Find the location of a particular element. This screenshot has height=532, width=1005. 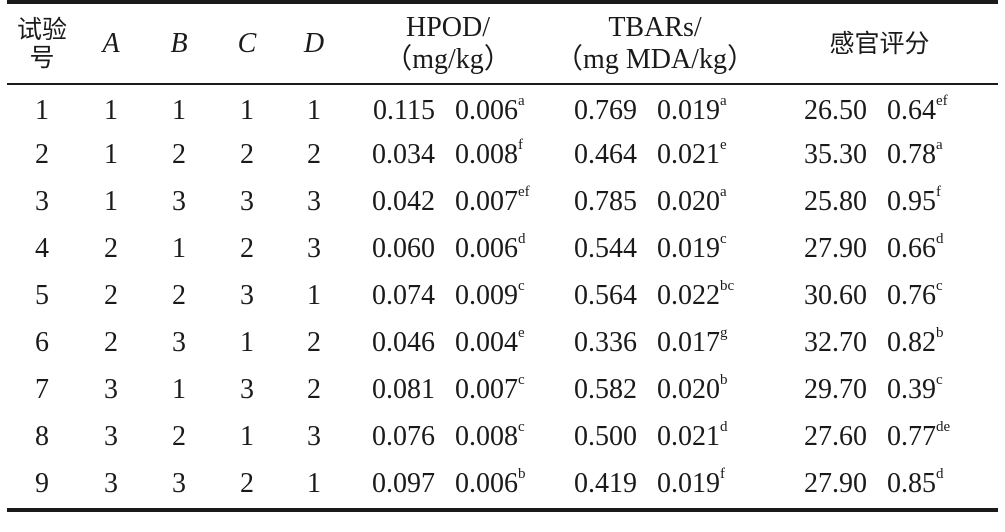

cell-hpod-mean: 0.081 is located at coordinates (398, 389).